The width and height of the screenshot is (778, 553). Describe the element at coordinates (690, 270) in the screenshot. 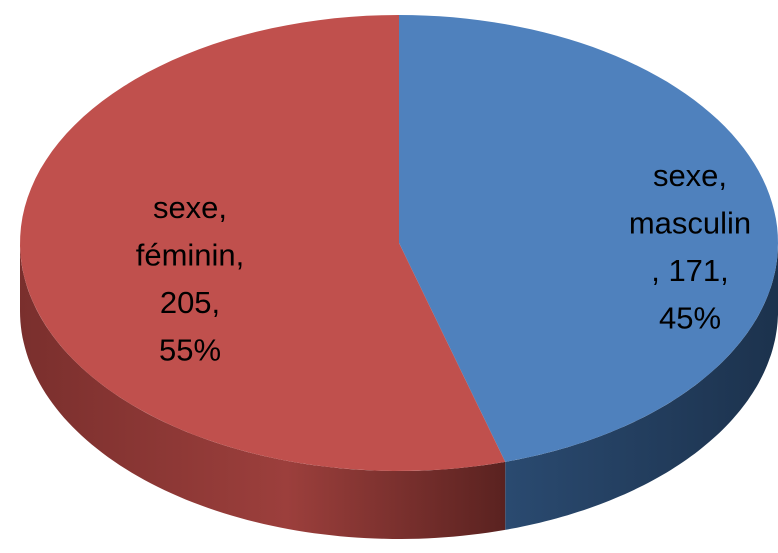

I see `data-label: , 171,` at that location.